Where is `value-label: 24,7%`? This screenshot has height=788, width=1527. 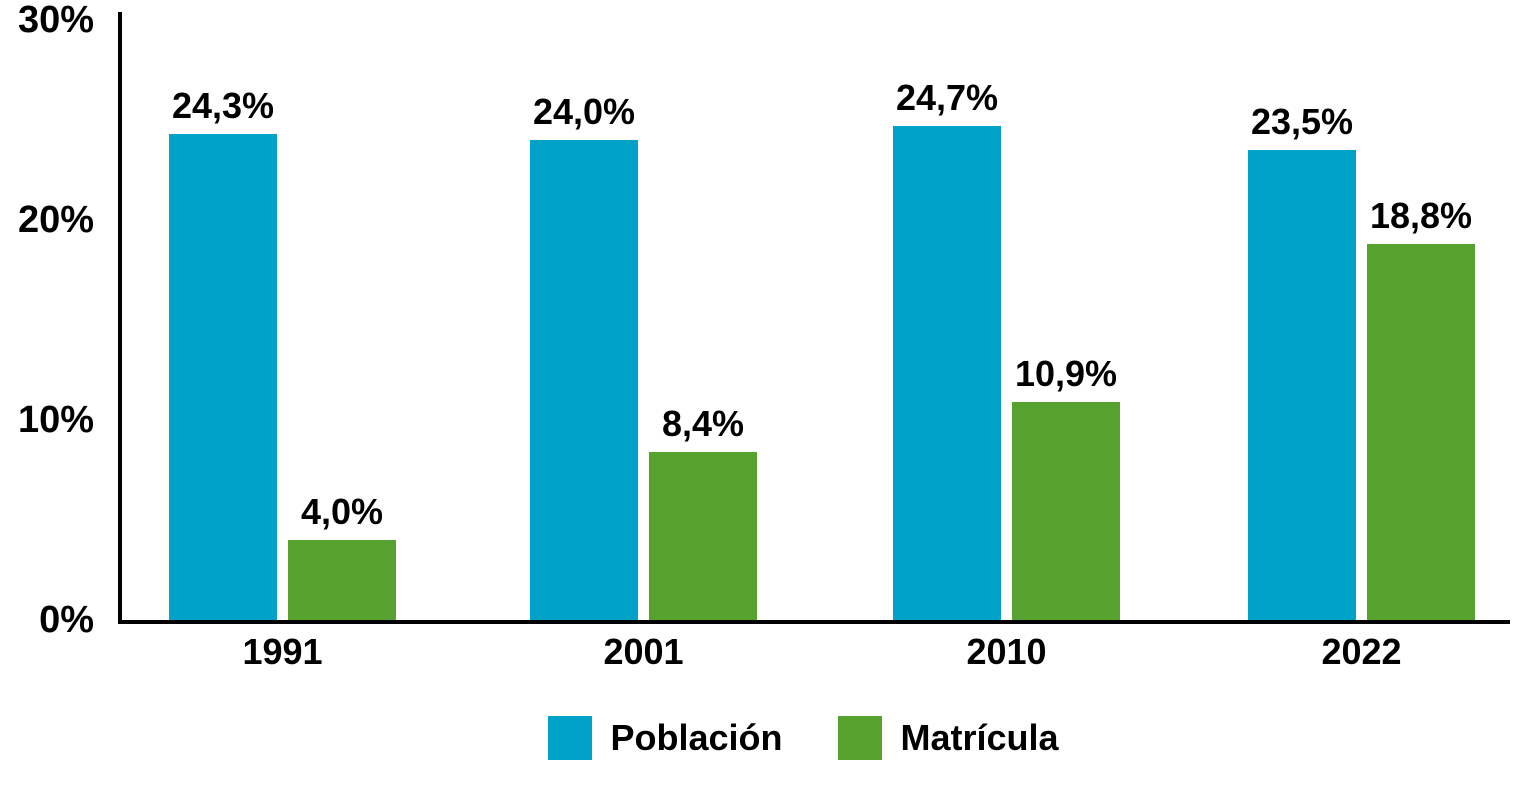 value-label: 24,7% is located at coordinates (947, 97).